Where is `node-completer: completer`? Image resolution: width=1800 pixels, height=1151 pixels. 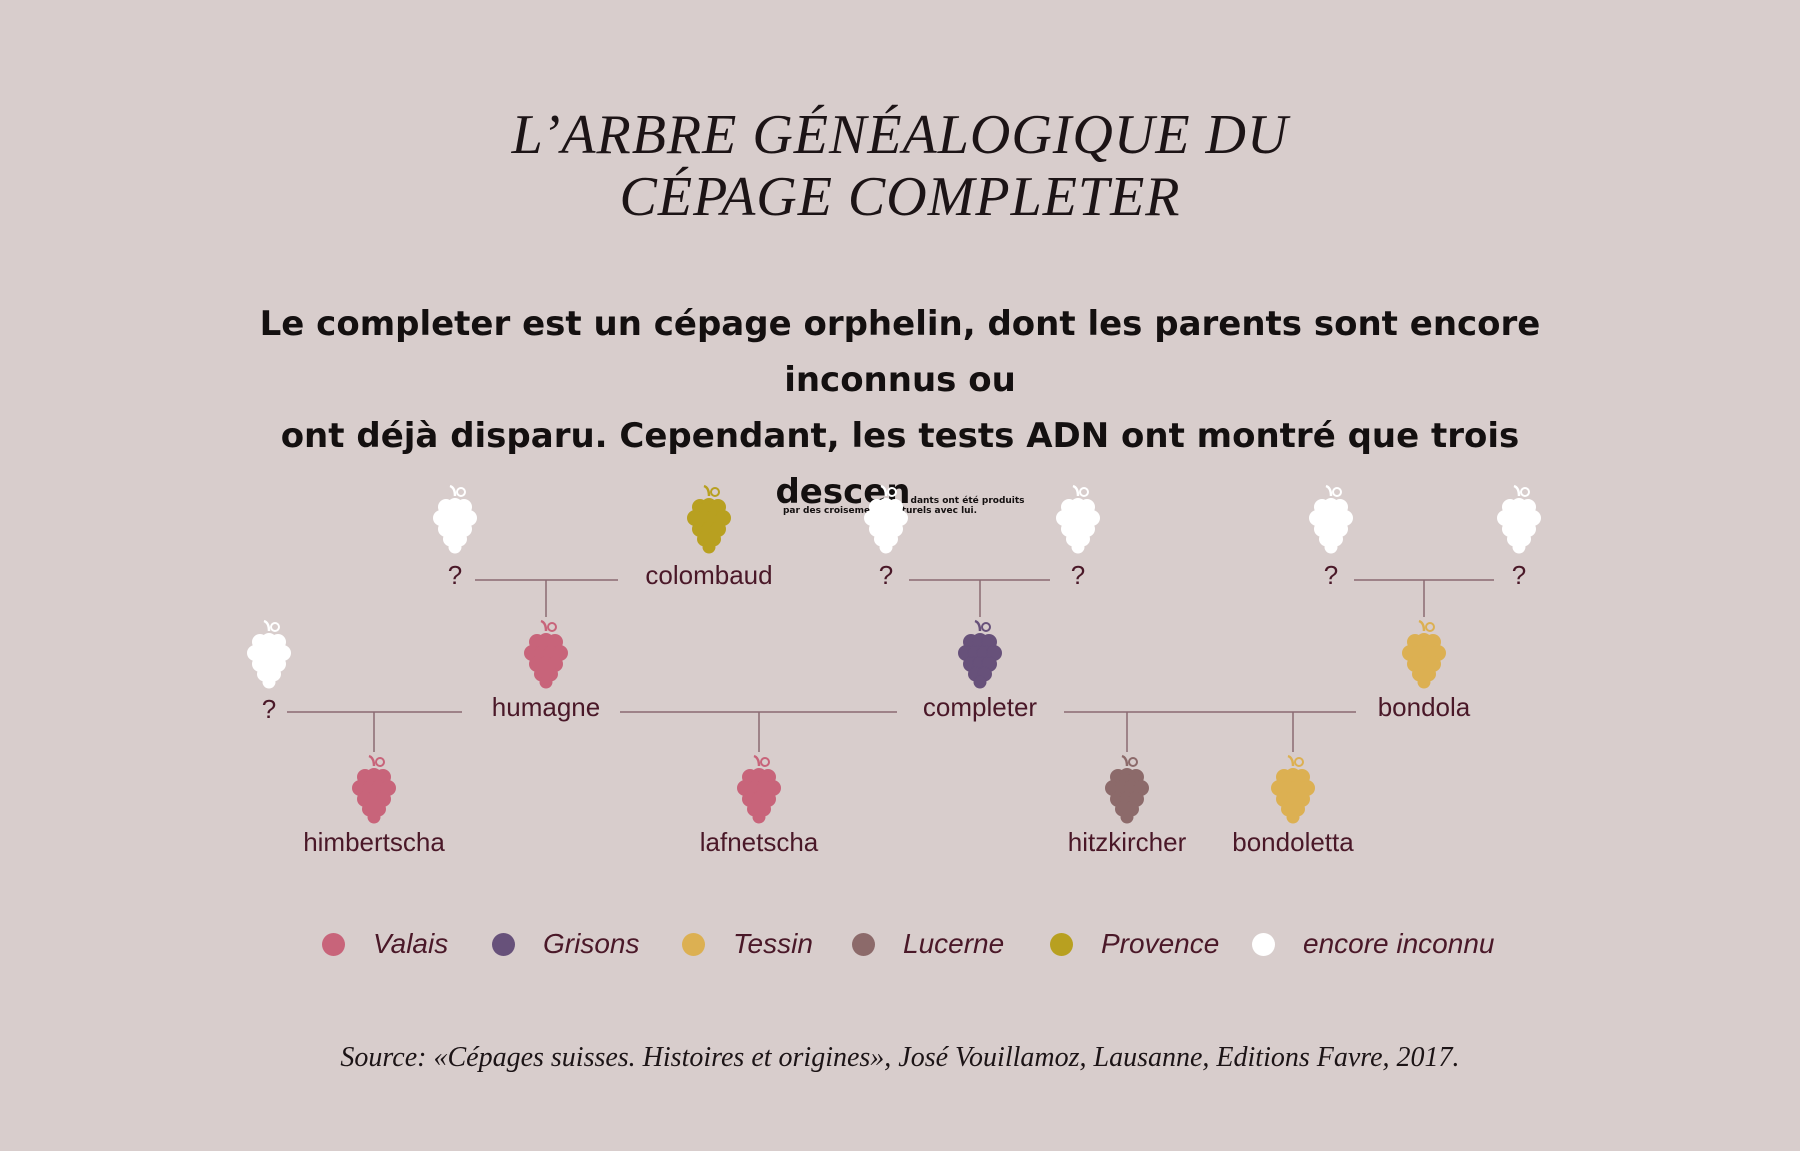
node-completer: completer is located at coordinates (980, 670).